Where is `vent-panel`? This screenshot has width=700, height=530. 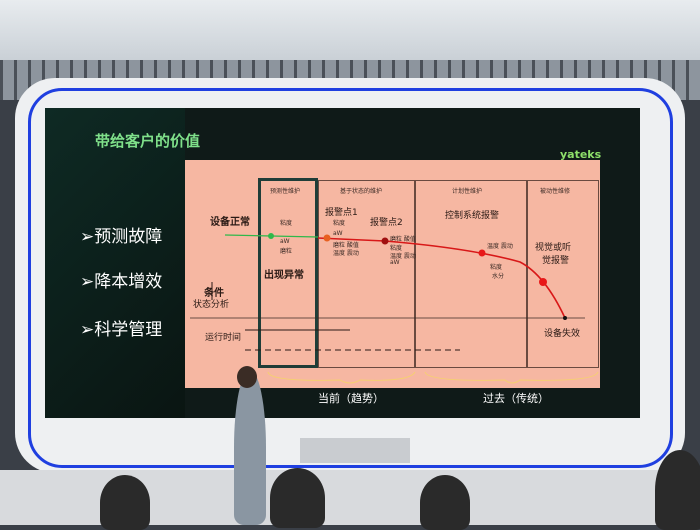 vent-panel is located at coordinates (355, 450).